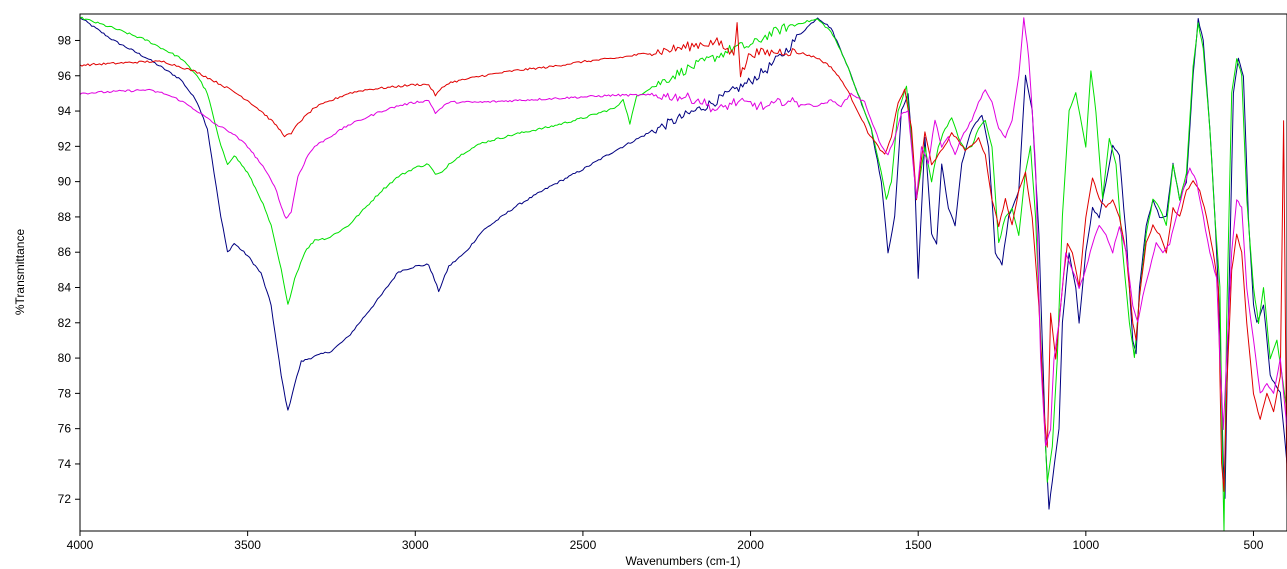  I want to click on y-tick-label: 72, so click(65, 499).